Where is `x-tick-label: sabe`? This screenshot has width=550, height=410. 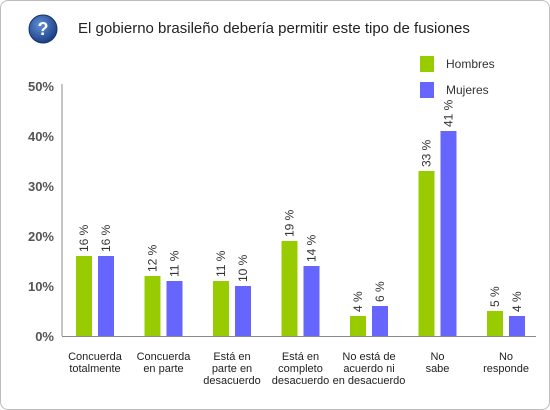 x-tick-label: sabe is located at coordinates (438, 369).